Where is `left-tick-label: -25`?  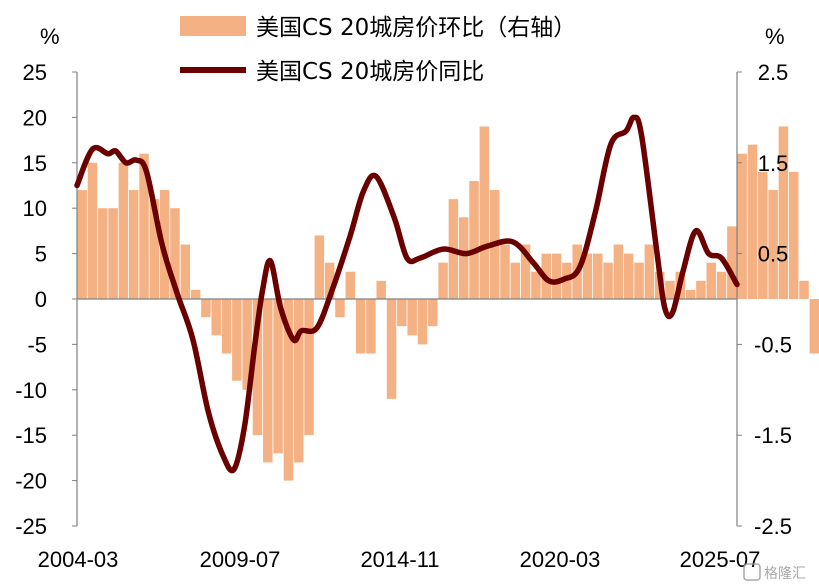 left-tick-label: -25 is located at coordinates (31, 526).